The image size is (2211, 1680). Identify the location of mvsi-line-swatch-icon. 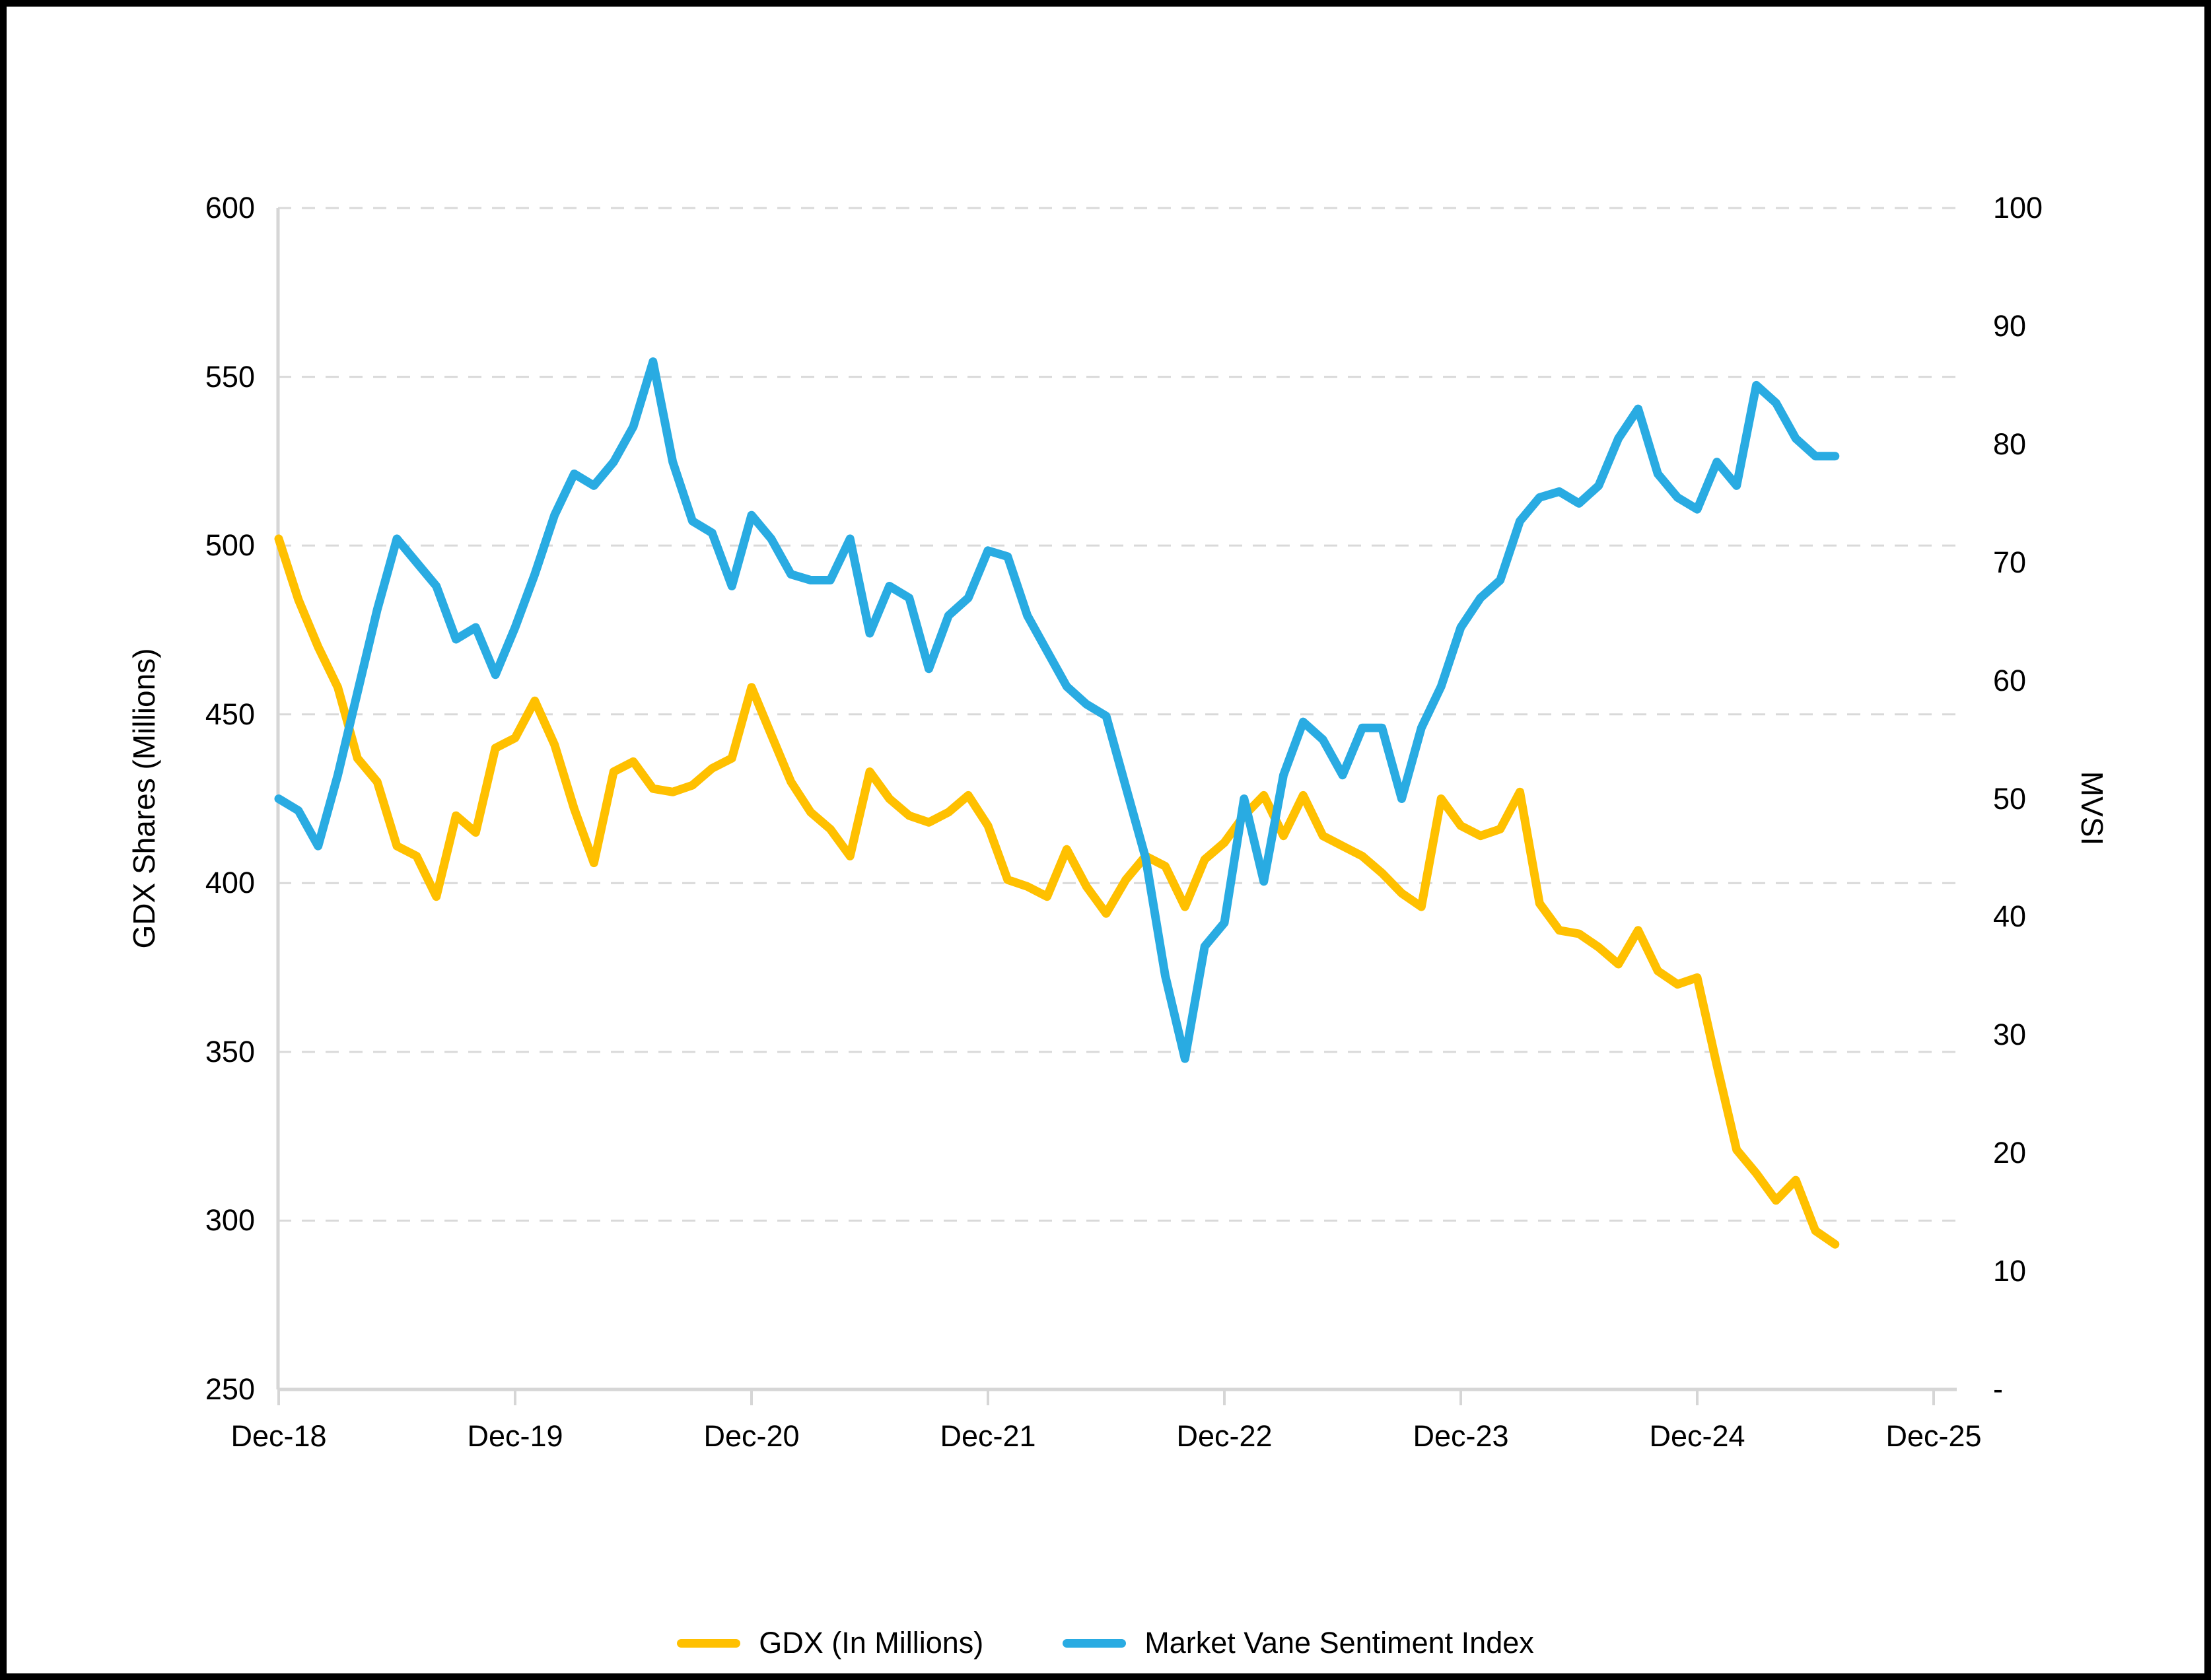
(1095, 1643).